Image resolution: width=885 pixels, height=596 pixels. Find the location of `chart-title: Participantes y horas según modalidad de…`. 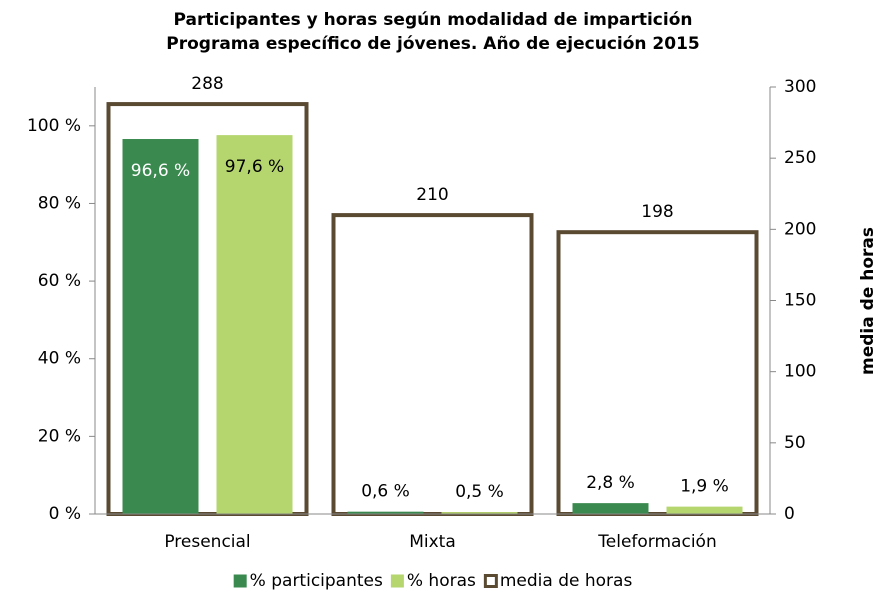

chart-title: Participantes y horas según modalidad de… is located at coordinates (432, 20).